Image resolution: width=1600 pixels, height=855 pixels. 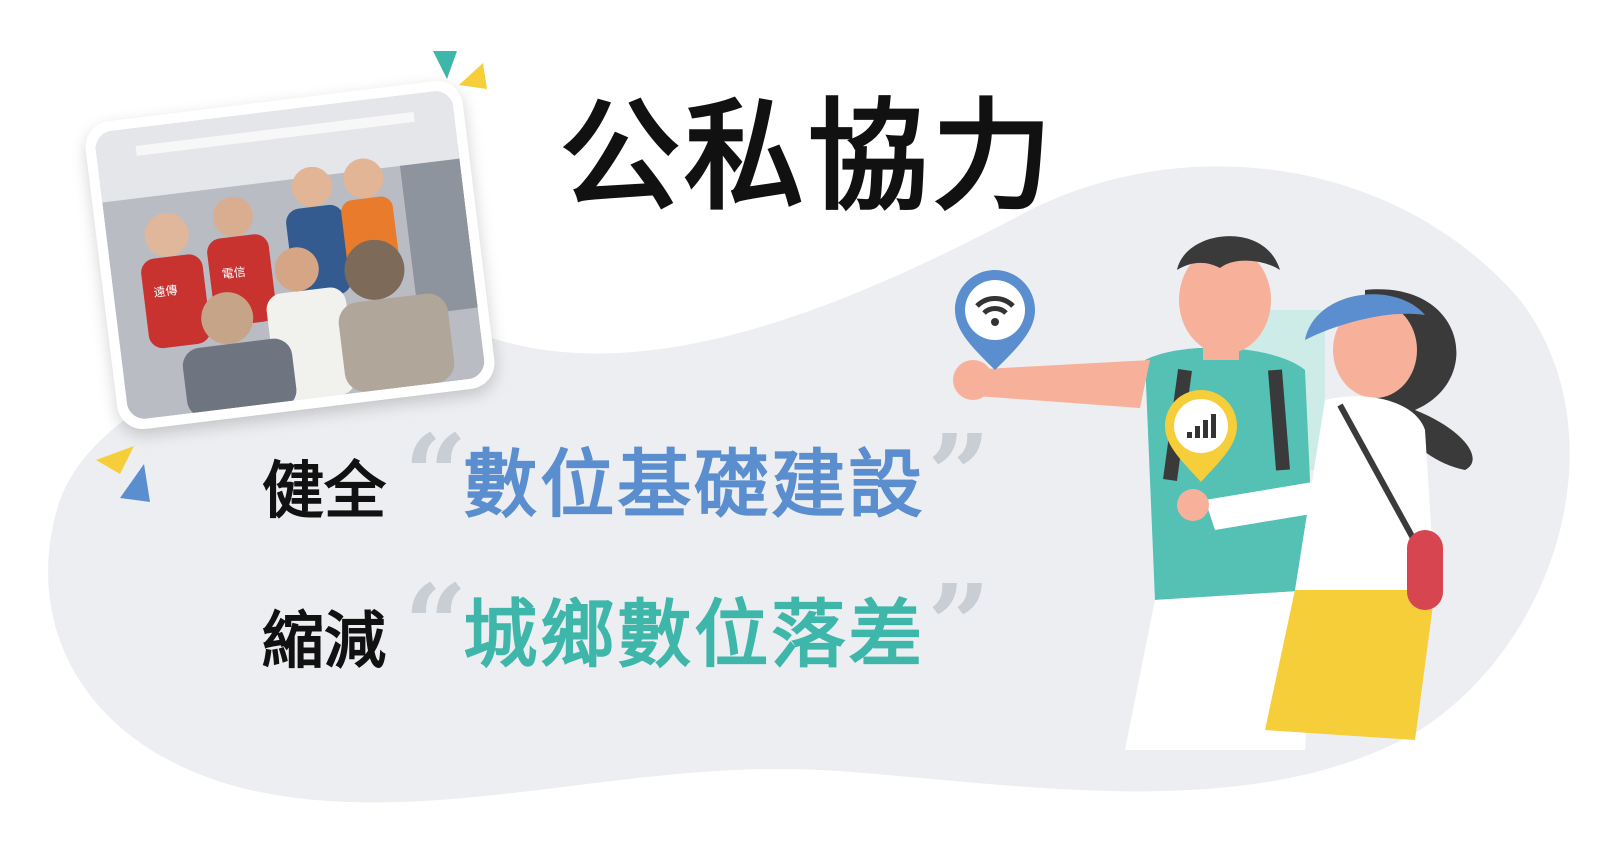 What do you see at coordinates (1134, 493) in the screenshot?
I see `man-figure` at bounding box center [1134, 493].